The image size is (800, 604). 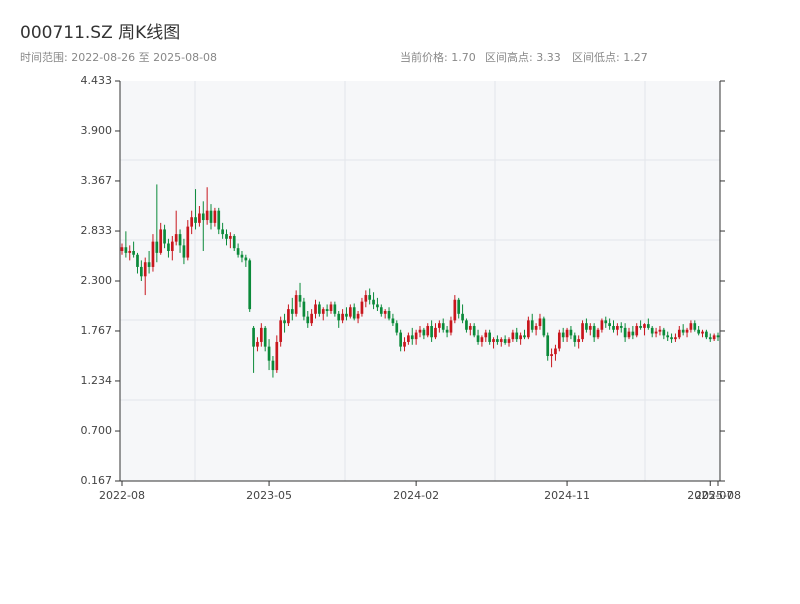 What do you see at coordinates (97, 480) in the screenshot?
I see `y-tick-label: 0.167` at bounding box center [97, 480].